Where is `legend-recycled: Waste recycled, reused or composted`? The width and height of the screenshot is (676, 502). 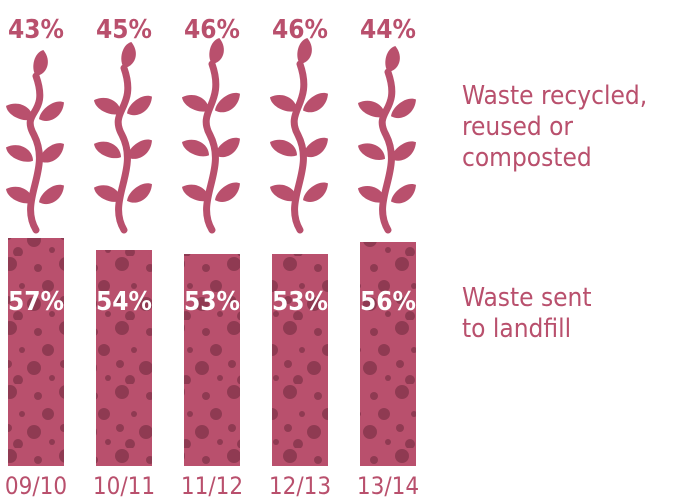 legend-recycled: Waste recycled, reused or composted is located at coordinates (554, 127).